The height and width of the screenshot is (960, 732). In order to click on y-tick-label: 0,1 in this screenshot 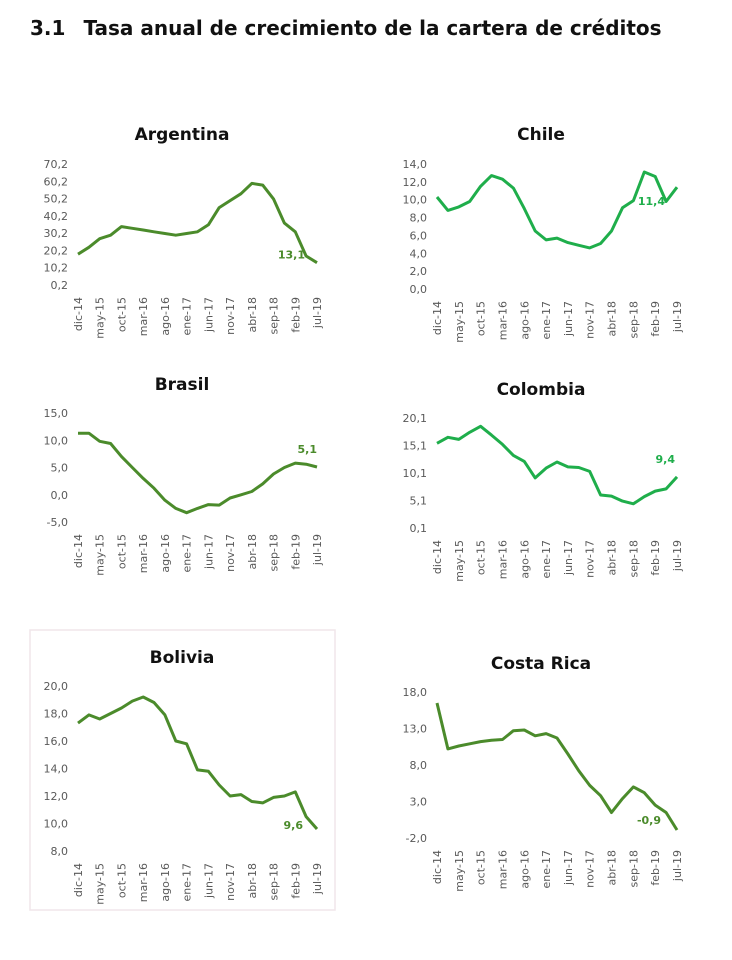, I will do `click(419, 528)`.